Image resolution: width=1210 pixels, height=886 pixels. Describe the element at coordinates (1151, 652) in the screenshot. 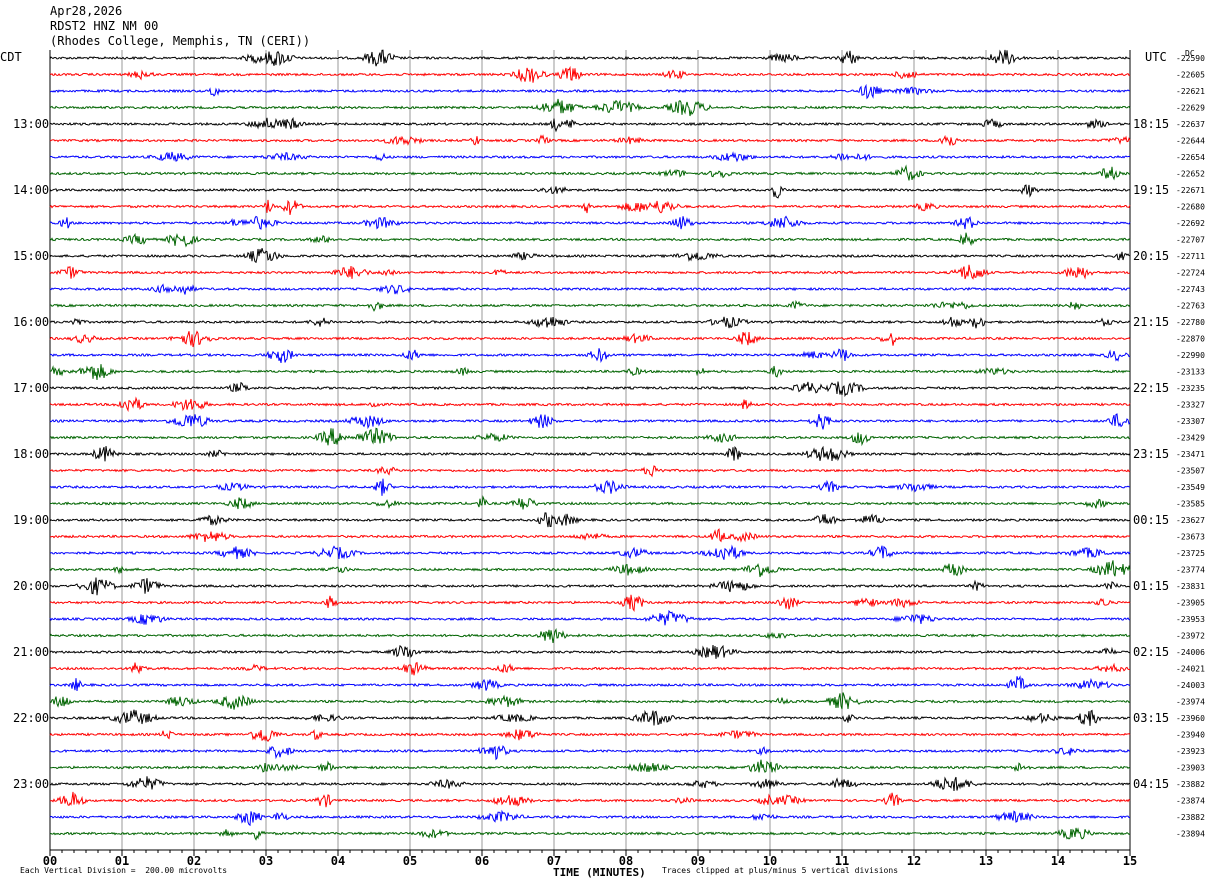

I see `right-hour-label: 02:15` at that location.